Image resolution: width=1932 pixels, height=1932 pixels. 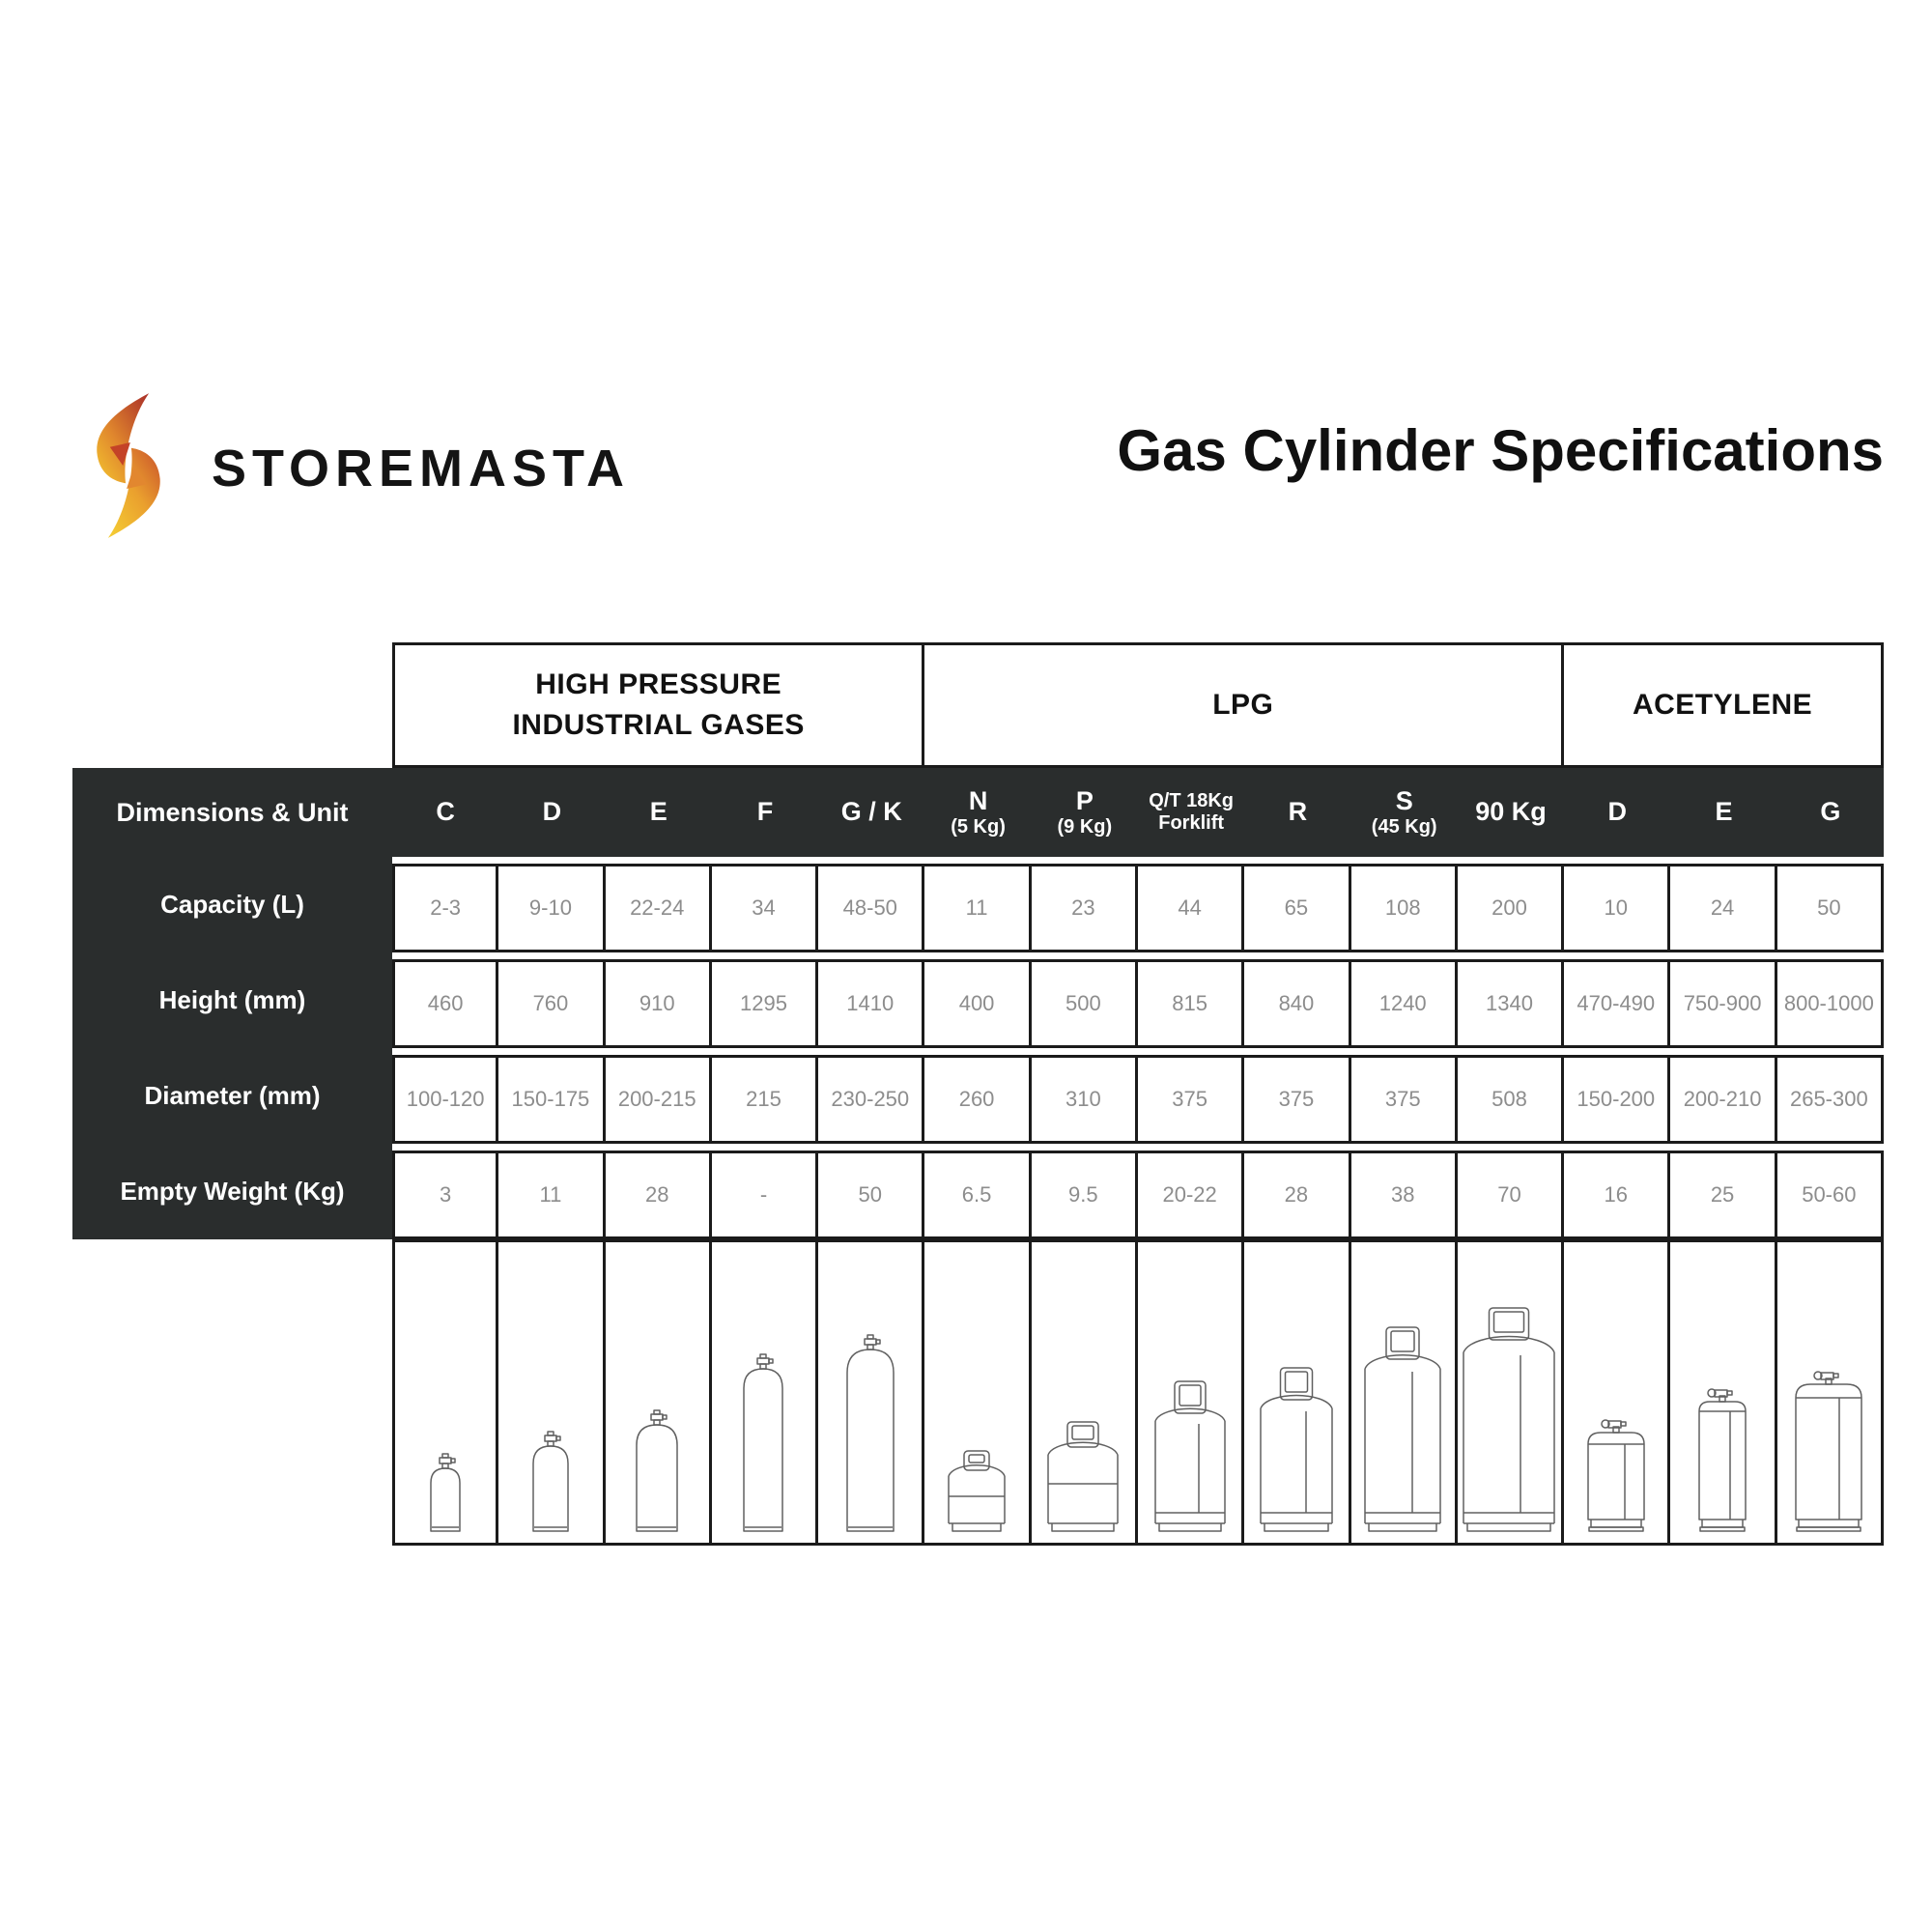 I want to click on col-header-sublabel: (9 Kg), so click(x=1085, y=827).